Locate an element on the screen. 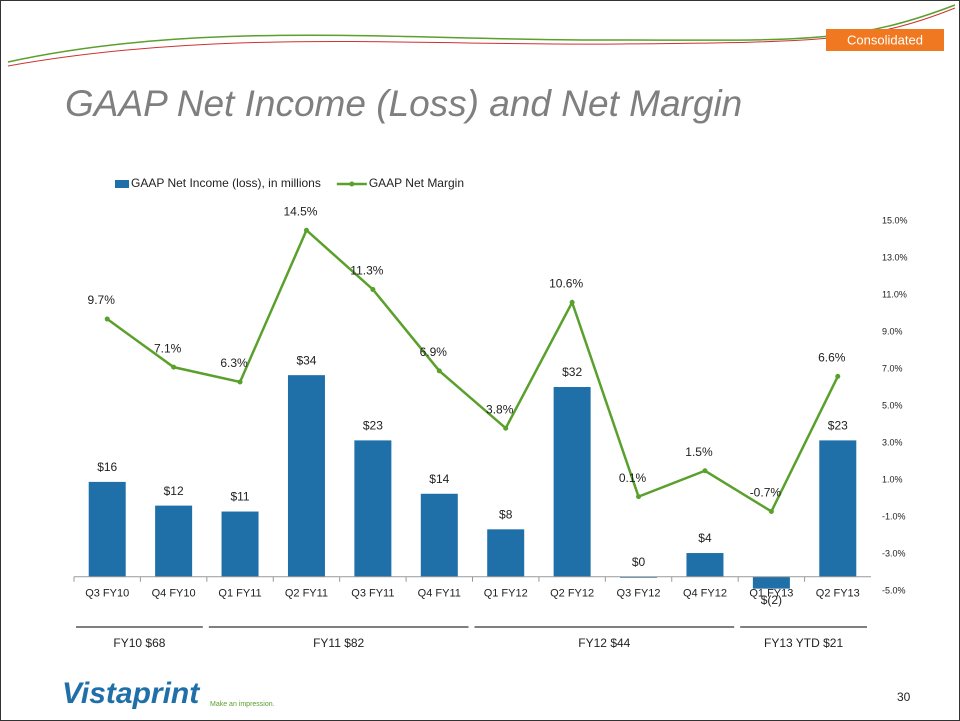 The image size is (960, 721). line-label: -0.7% is located at coordinates (766, 493).